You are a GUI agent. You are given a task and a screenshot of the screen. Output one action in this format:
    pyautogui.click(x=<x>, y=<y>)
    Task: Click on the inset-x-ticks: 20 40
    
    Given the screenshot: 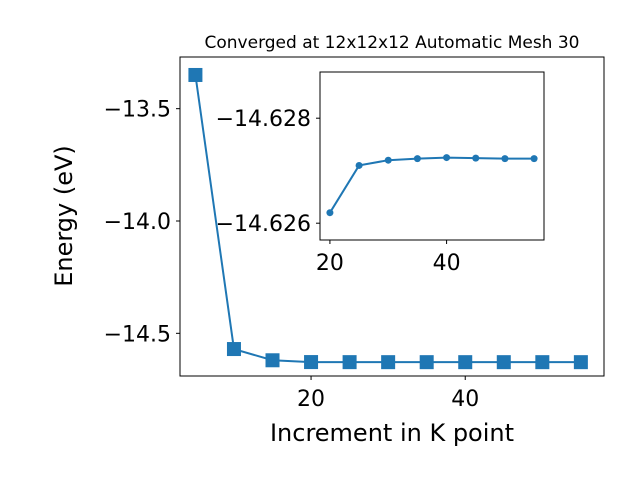 What is the action you would take?
    pyautogui.click(x=388, y=258)
    